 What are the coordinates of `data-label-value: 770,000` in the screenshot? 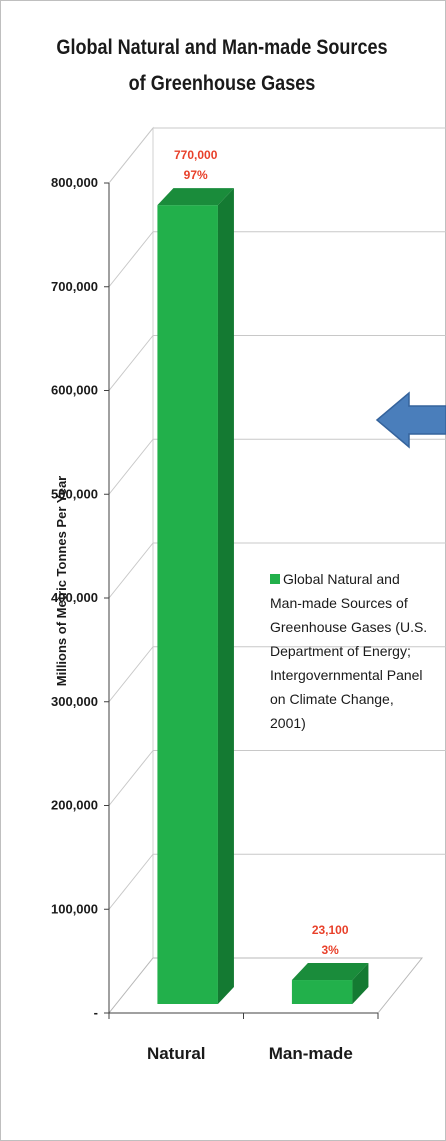 It's located at (196, 155).